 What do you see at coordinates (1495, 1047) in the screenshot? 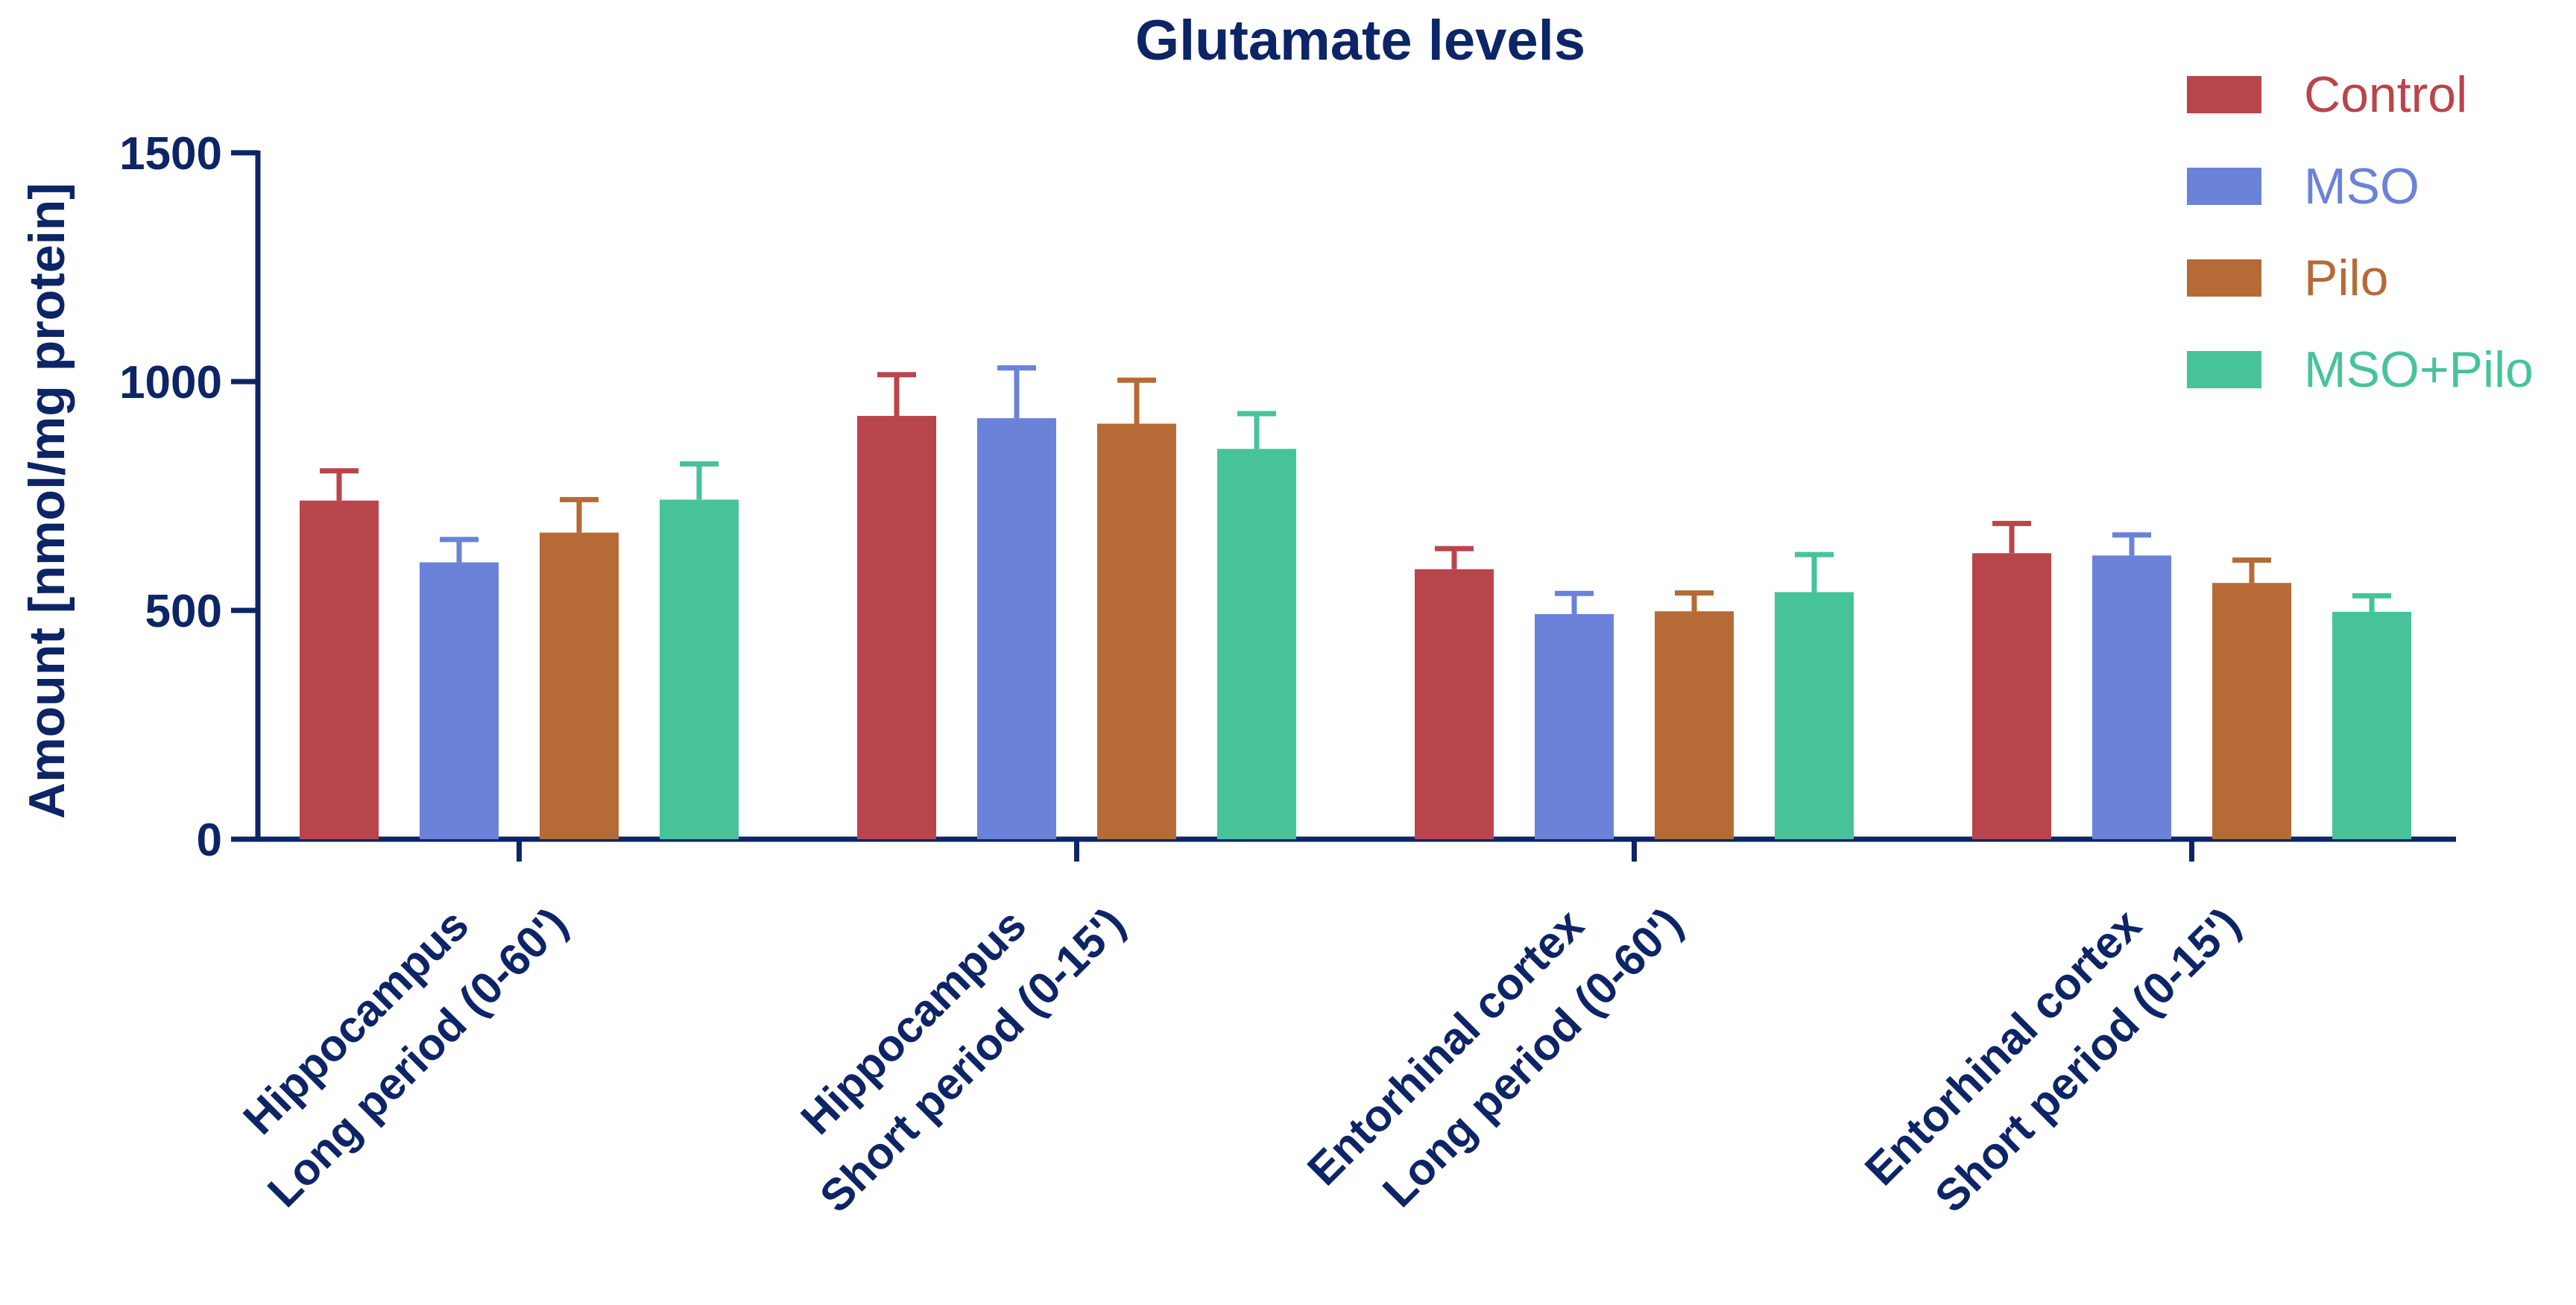
I see `x-category-label-3: Entorhinal cortexLong period (0-60')` at bounding box center [1495, 1047].